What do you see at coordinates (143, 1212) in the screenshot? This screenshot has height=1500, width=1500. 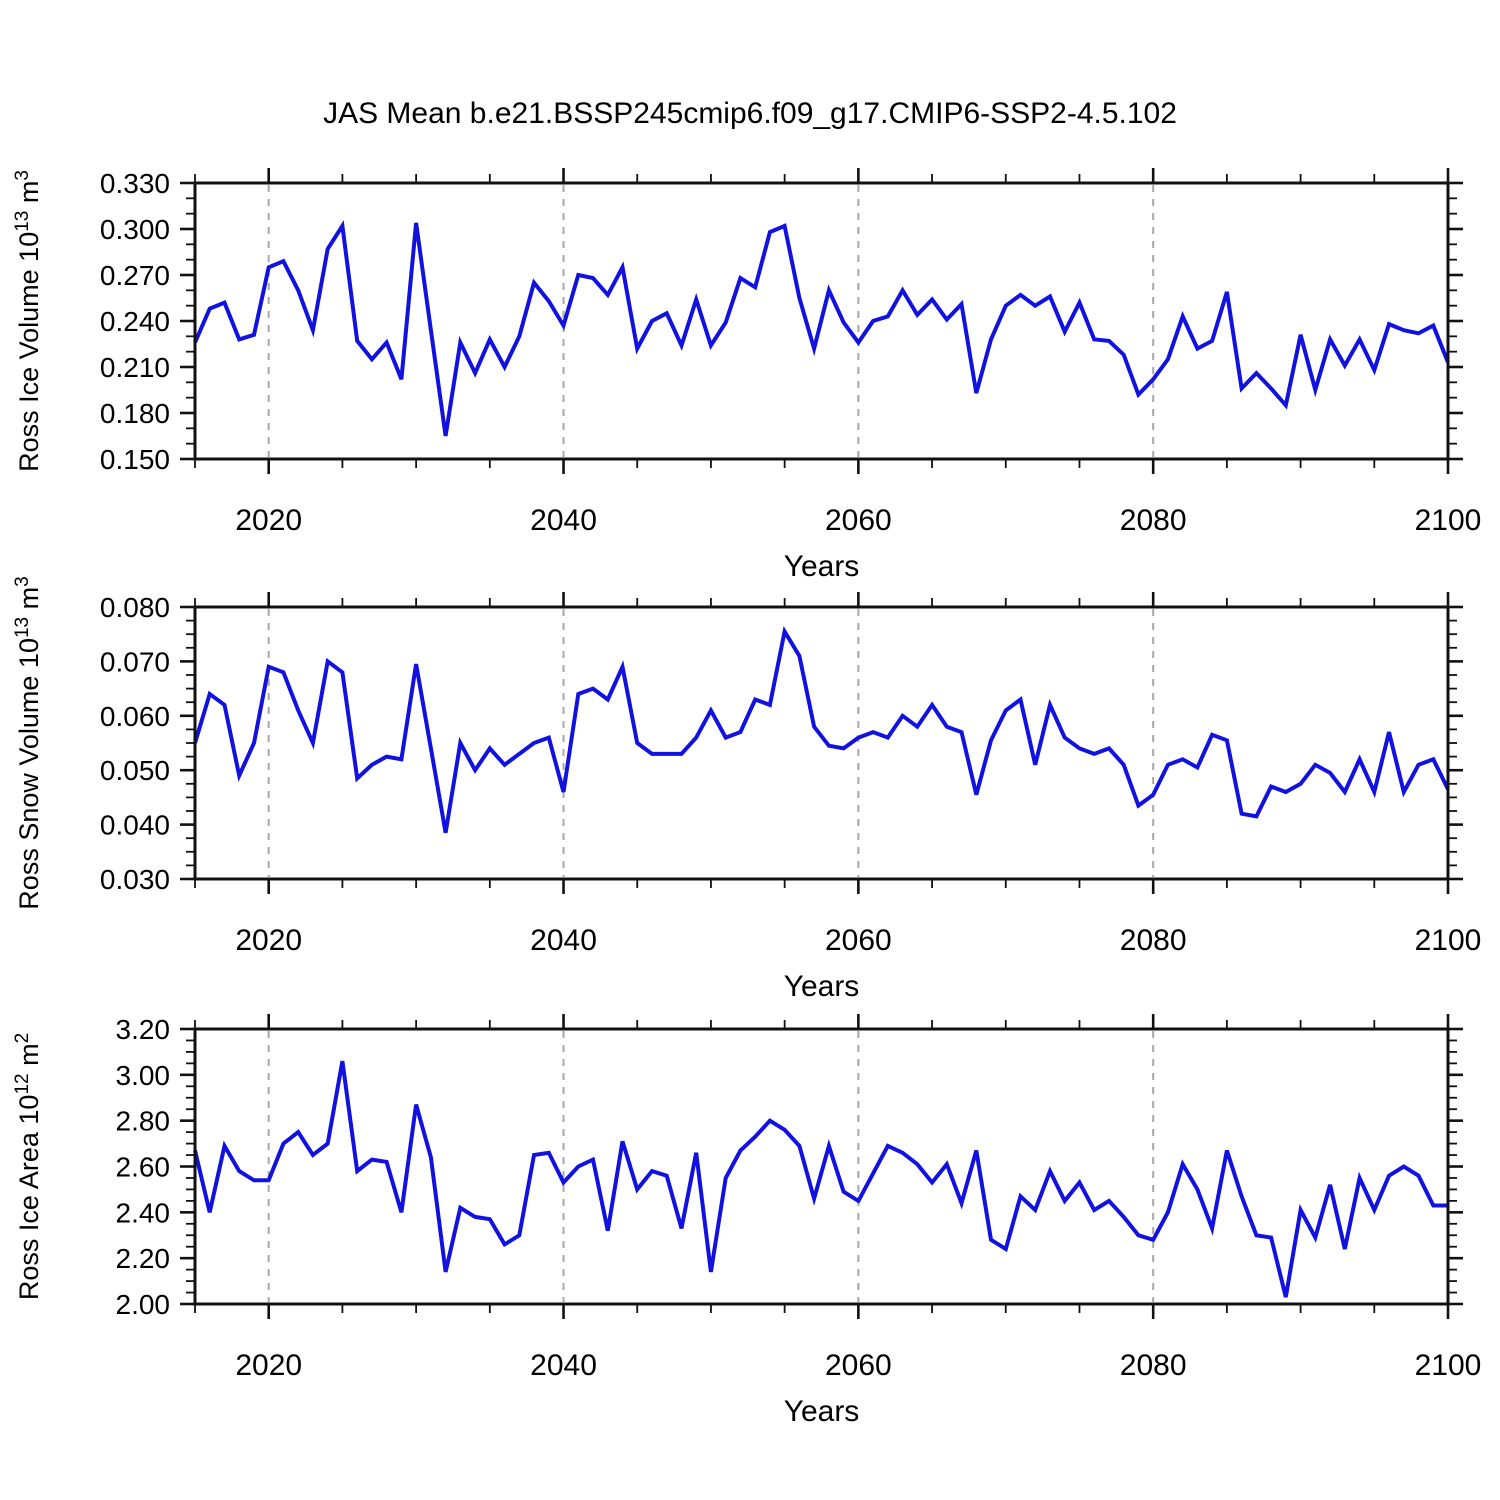 I see `y-tick-label: 2.40` at bounding box center [143, 1212].